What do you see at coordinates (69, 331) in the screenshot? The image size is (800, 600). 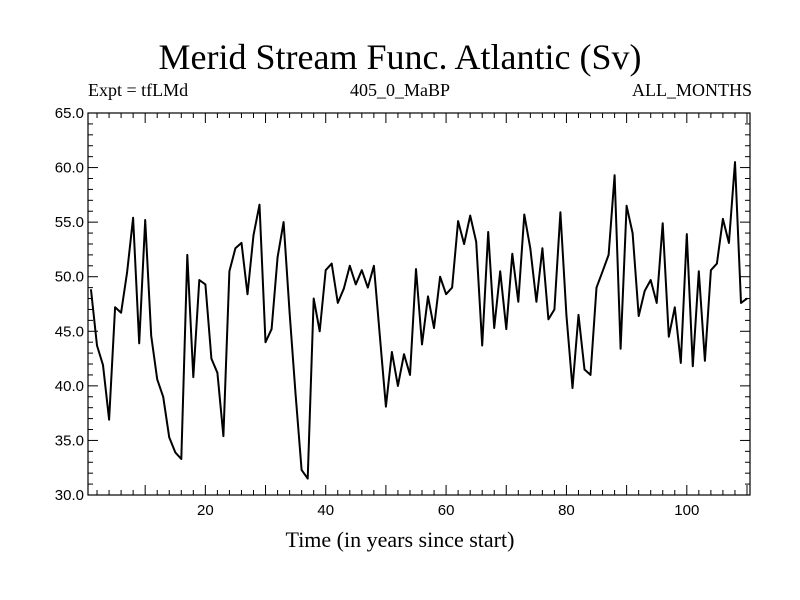 I see `y-tick-label: 45.0` at bounding box center [69, 331].